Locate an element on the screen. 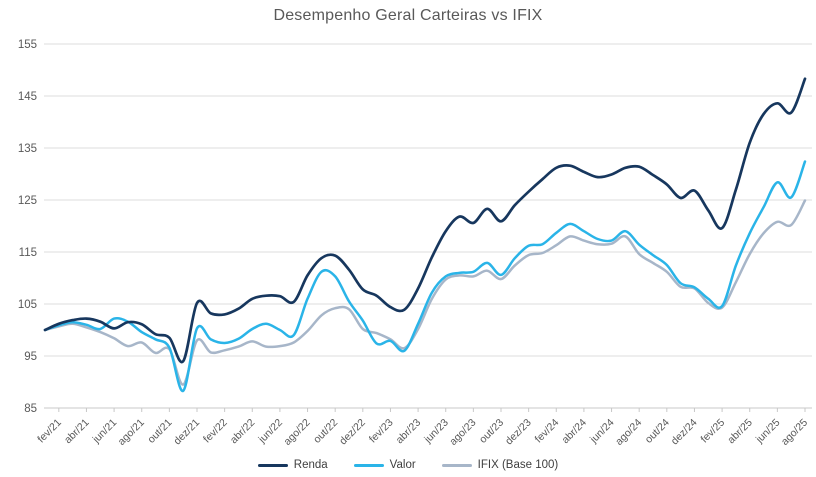 This screenshot has height=477, width=816. x-tick-label: dez/21 is located at coordinates (186, 432).